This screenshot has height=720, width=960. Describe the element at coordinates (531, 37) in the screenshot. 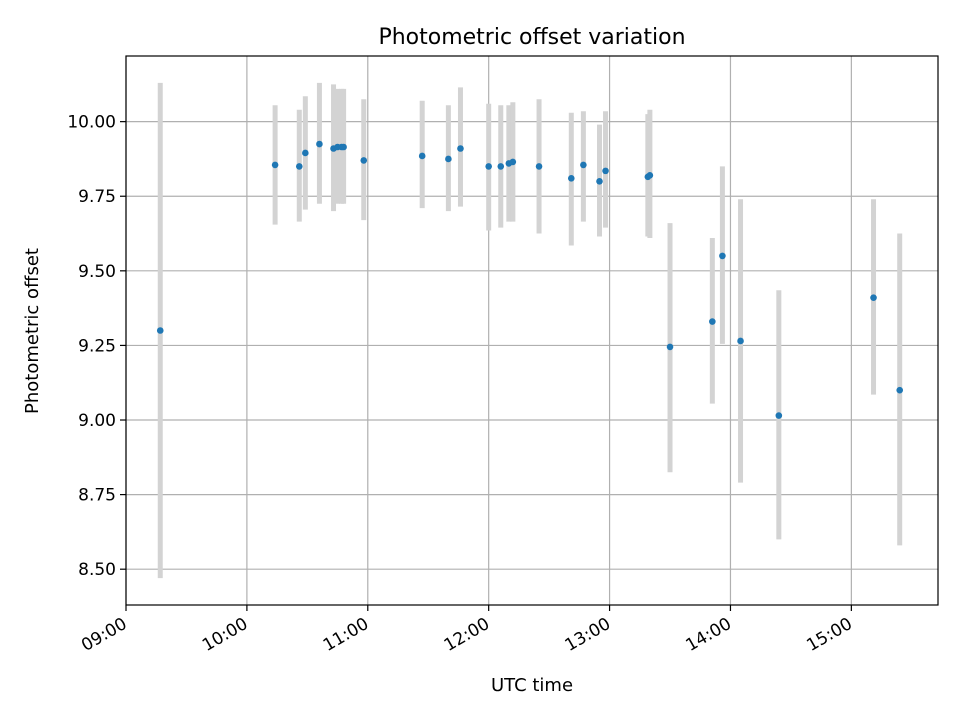

I see `chart-title: Photometric offset variation` at that location.